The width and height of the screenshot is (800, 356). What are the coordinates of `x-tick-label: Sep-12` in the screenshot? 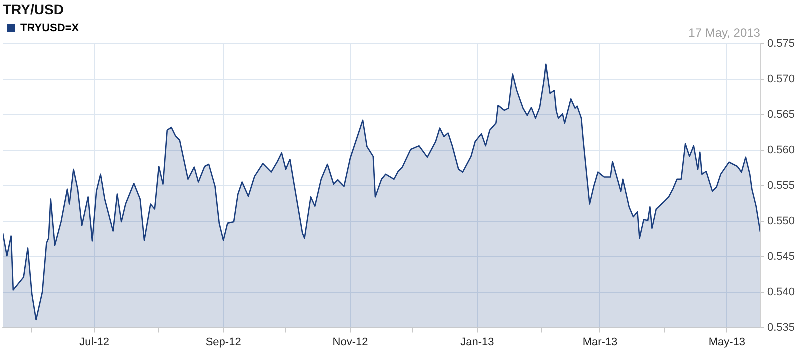 It's located at (224, 342).